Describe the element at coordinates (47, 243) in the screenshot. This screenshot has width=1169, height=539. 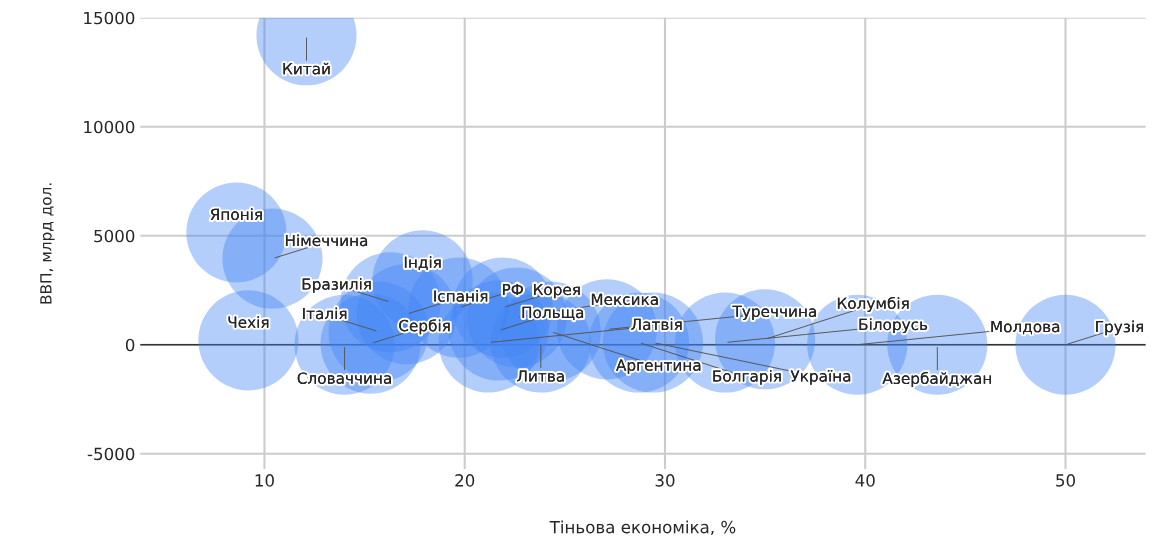
I see `y-axis-title: ВВП, млрд дол.` at that location.